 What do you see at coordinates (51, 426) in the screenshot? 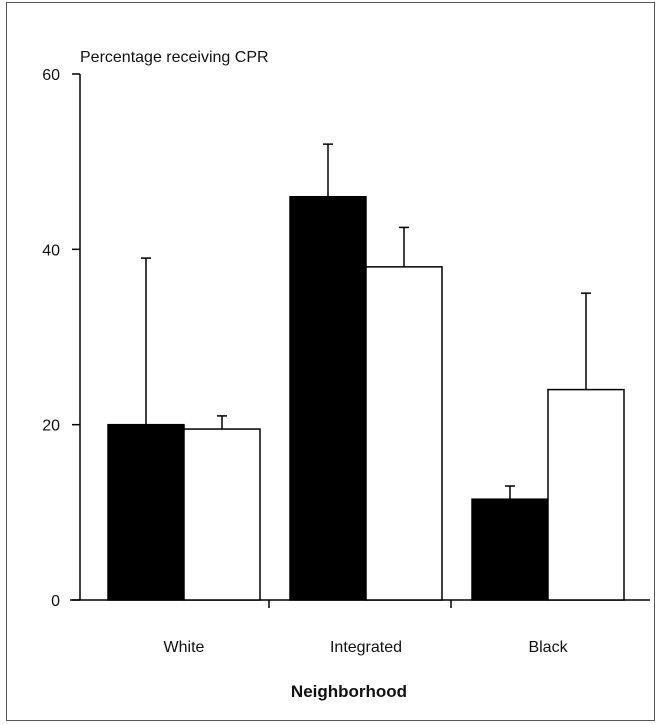
I see `y-tick-label: 20` at bounding box center [51, 426].